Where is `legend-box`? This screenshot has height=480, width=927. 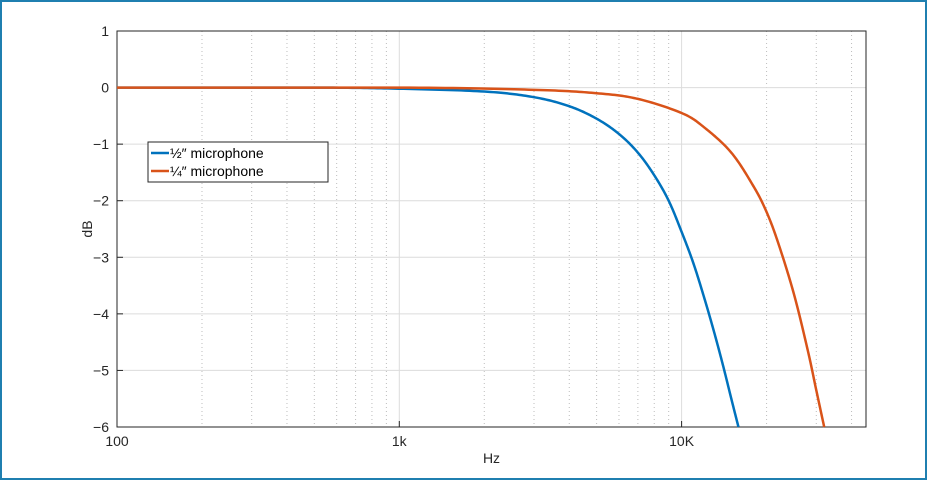 legend-box is located at coordinates (238, 162).